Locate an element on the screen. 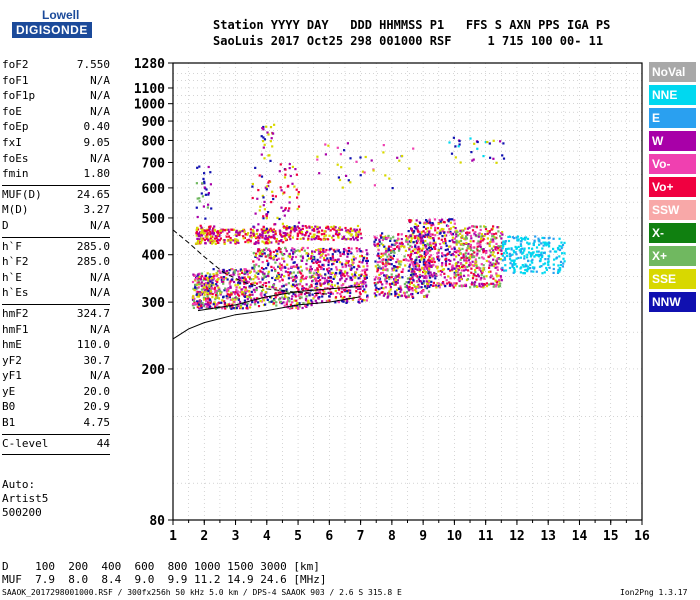  param-value: N/A is located at coordinates (100, 376).